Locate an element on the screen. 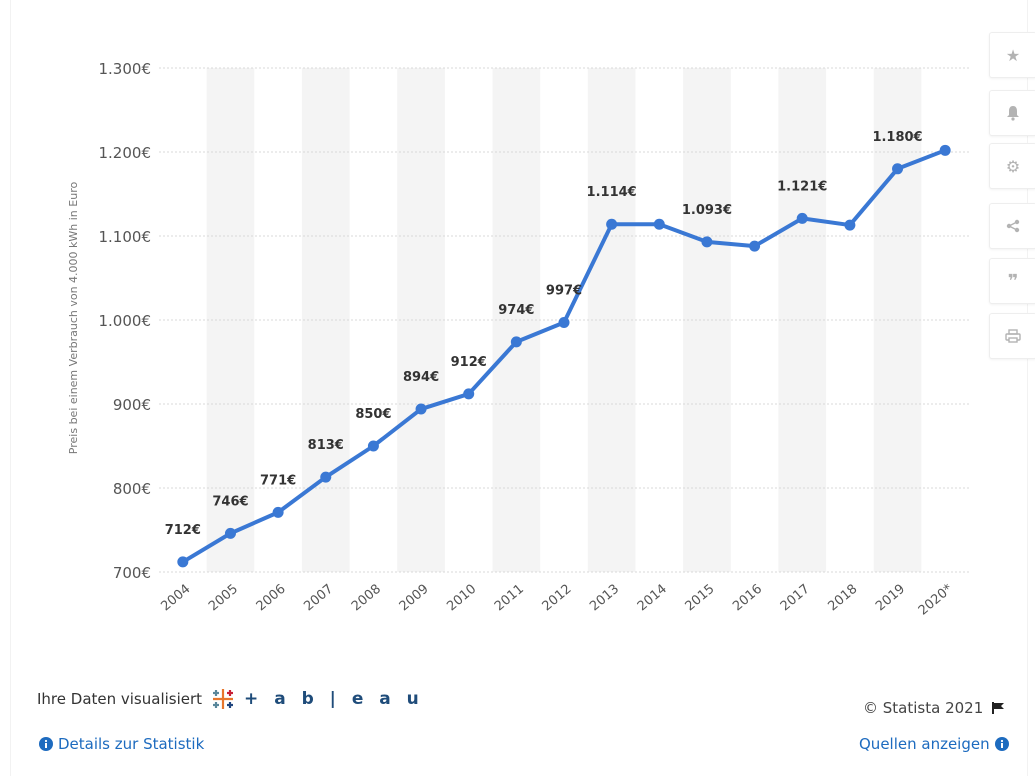 This screenshot has width=1035, height=776. y-tick-label: 1.000€ is located at coordinates (125, 321).